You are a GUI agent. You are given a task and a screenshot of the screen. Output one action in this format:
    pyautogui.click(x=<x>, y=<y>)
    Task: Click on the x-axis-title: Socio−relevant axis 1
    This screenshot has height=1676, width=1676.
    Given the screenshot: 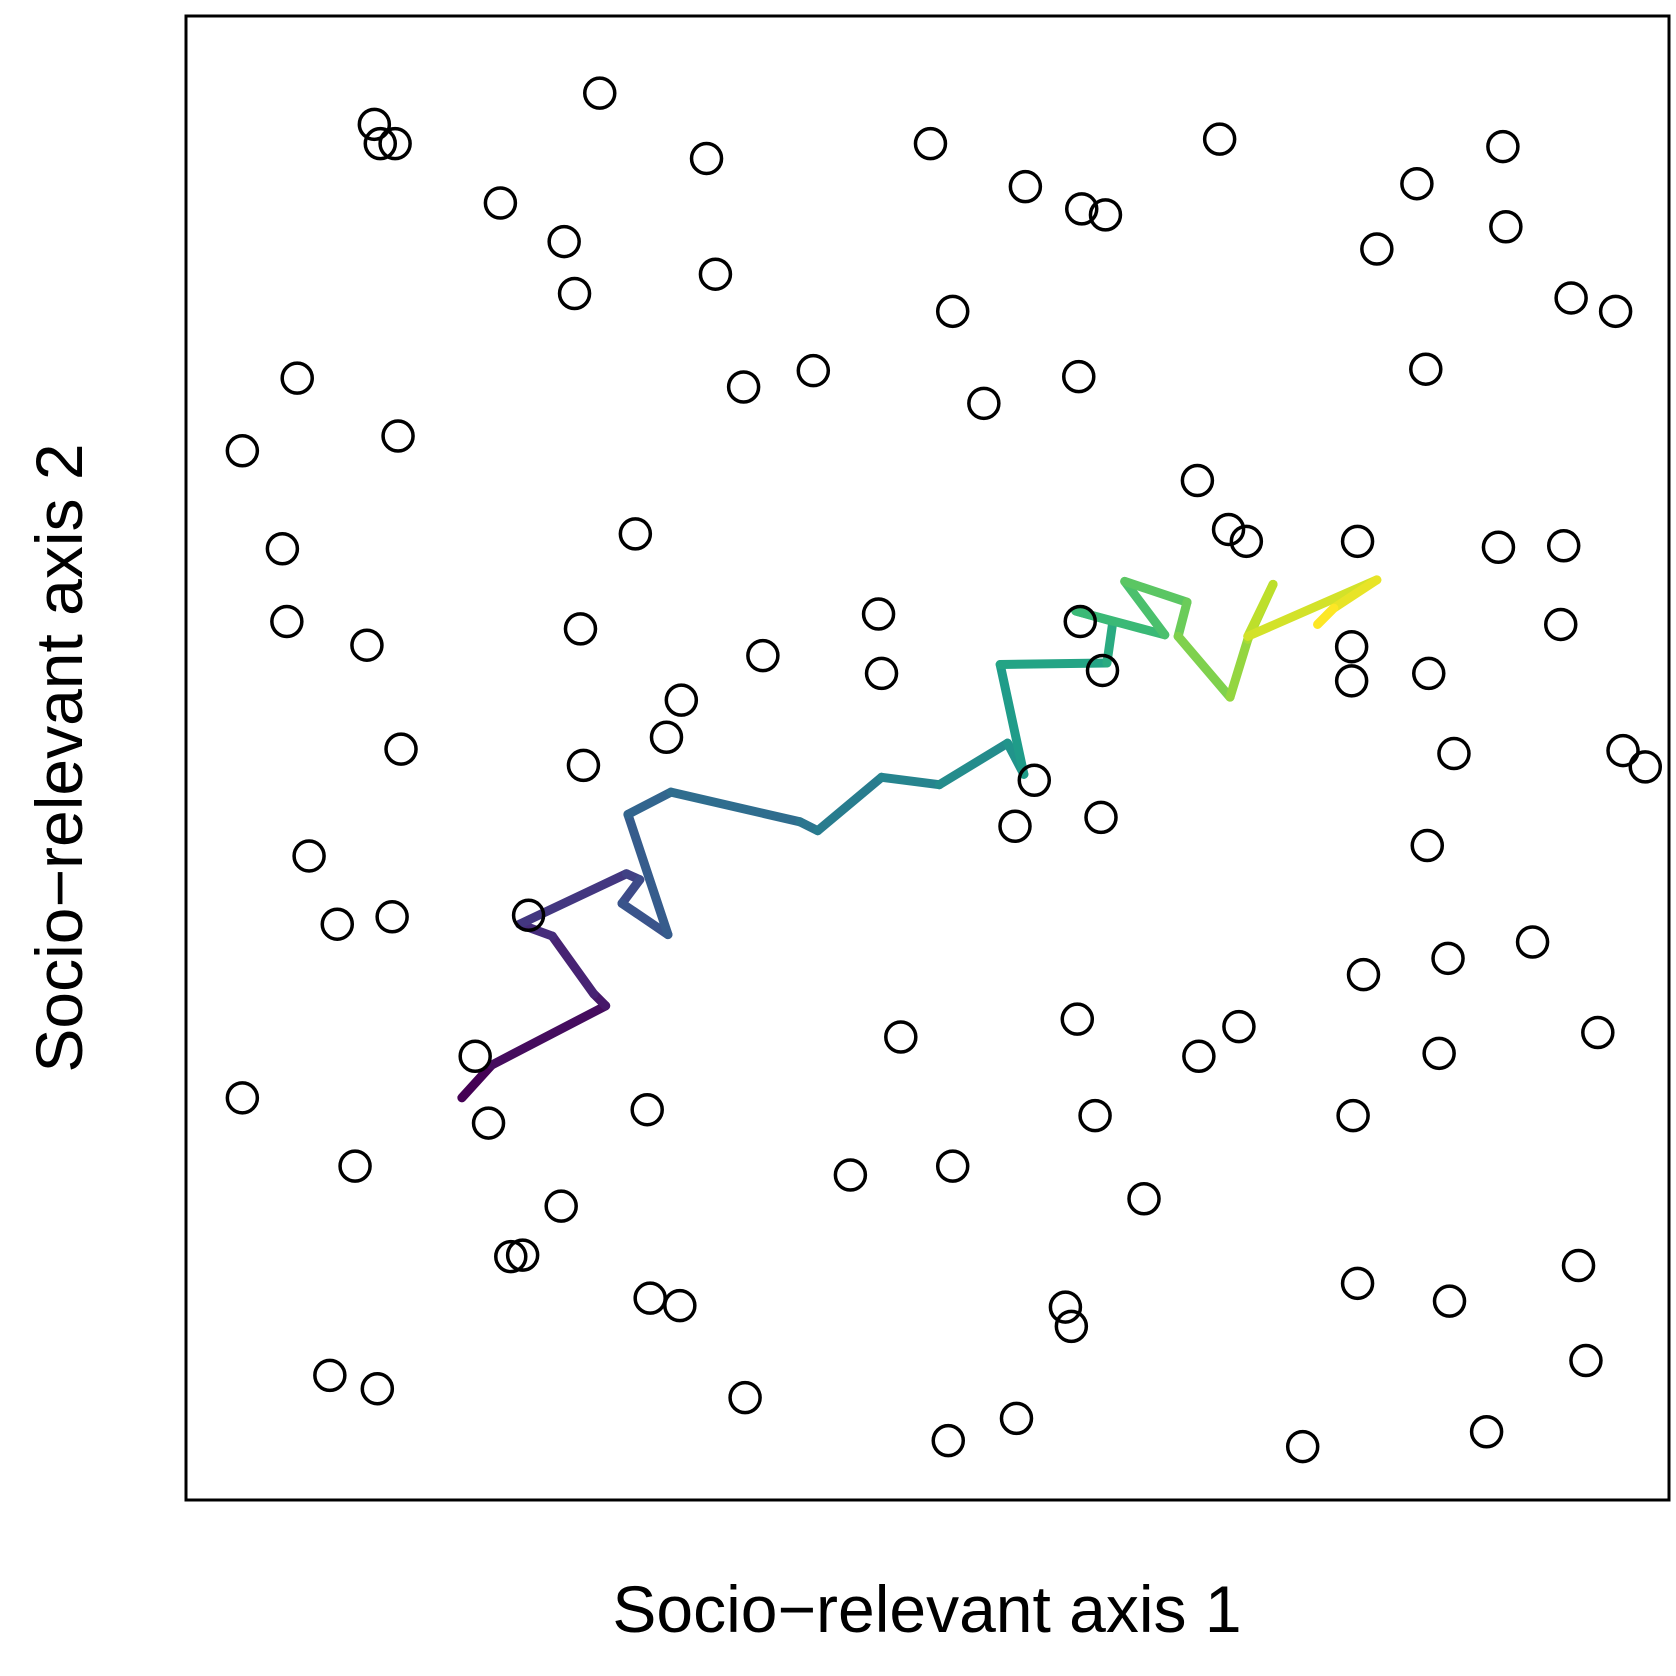 What is the action you would take?
    pyautogui.click(x=926, y=1609)
    